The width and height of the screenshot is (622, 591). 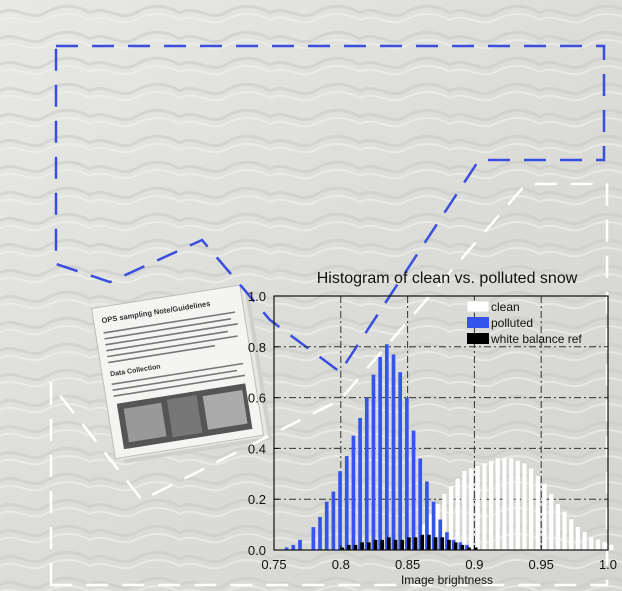 I want to click on x-tick-label: 0.85, so click(x=407, y=564).